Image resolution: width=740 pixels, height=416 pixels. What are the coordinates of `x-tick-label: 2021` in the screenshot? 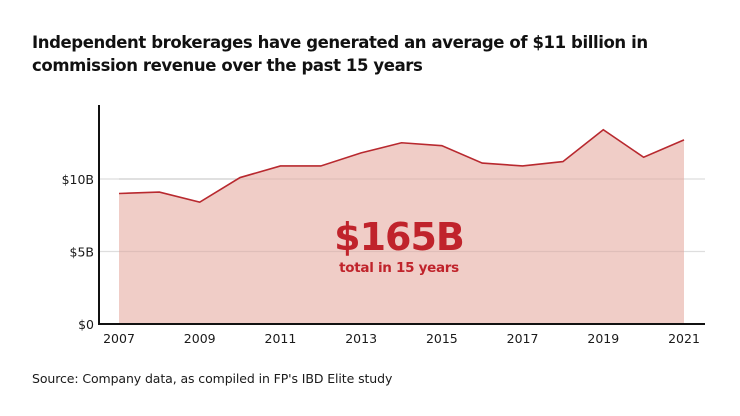 It's located at (684, 338).